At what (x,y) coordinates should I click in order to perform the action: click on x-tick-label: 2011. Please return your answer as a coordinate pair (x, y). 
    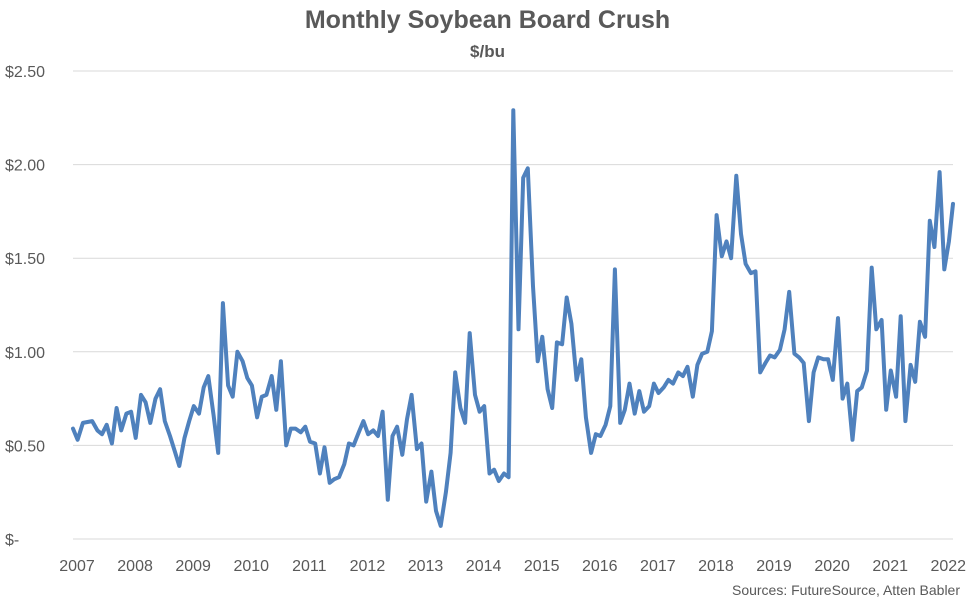
    Looking at the image, I should click on (309, 566).